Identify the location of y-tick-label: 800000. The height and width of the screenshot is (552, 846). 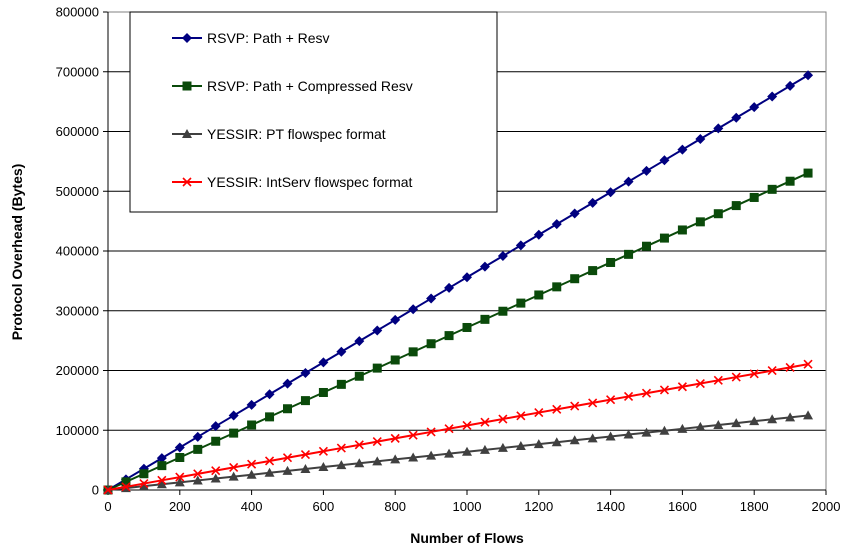
(77, 12).